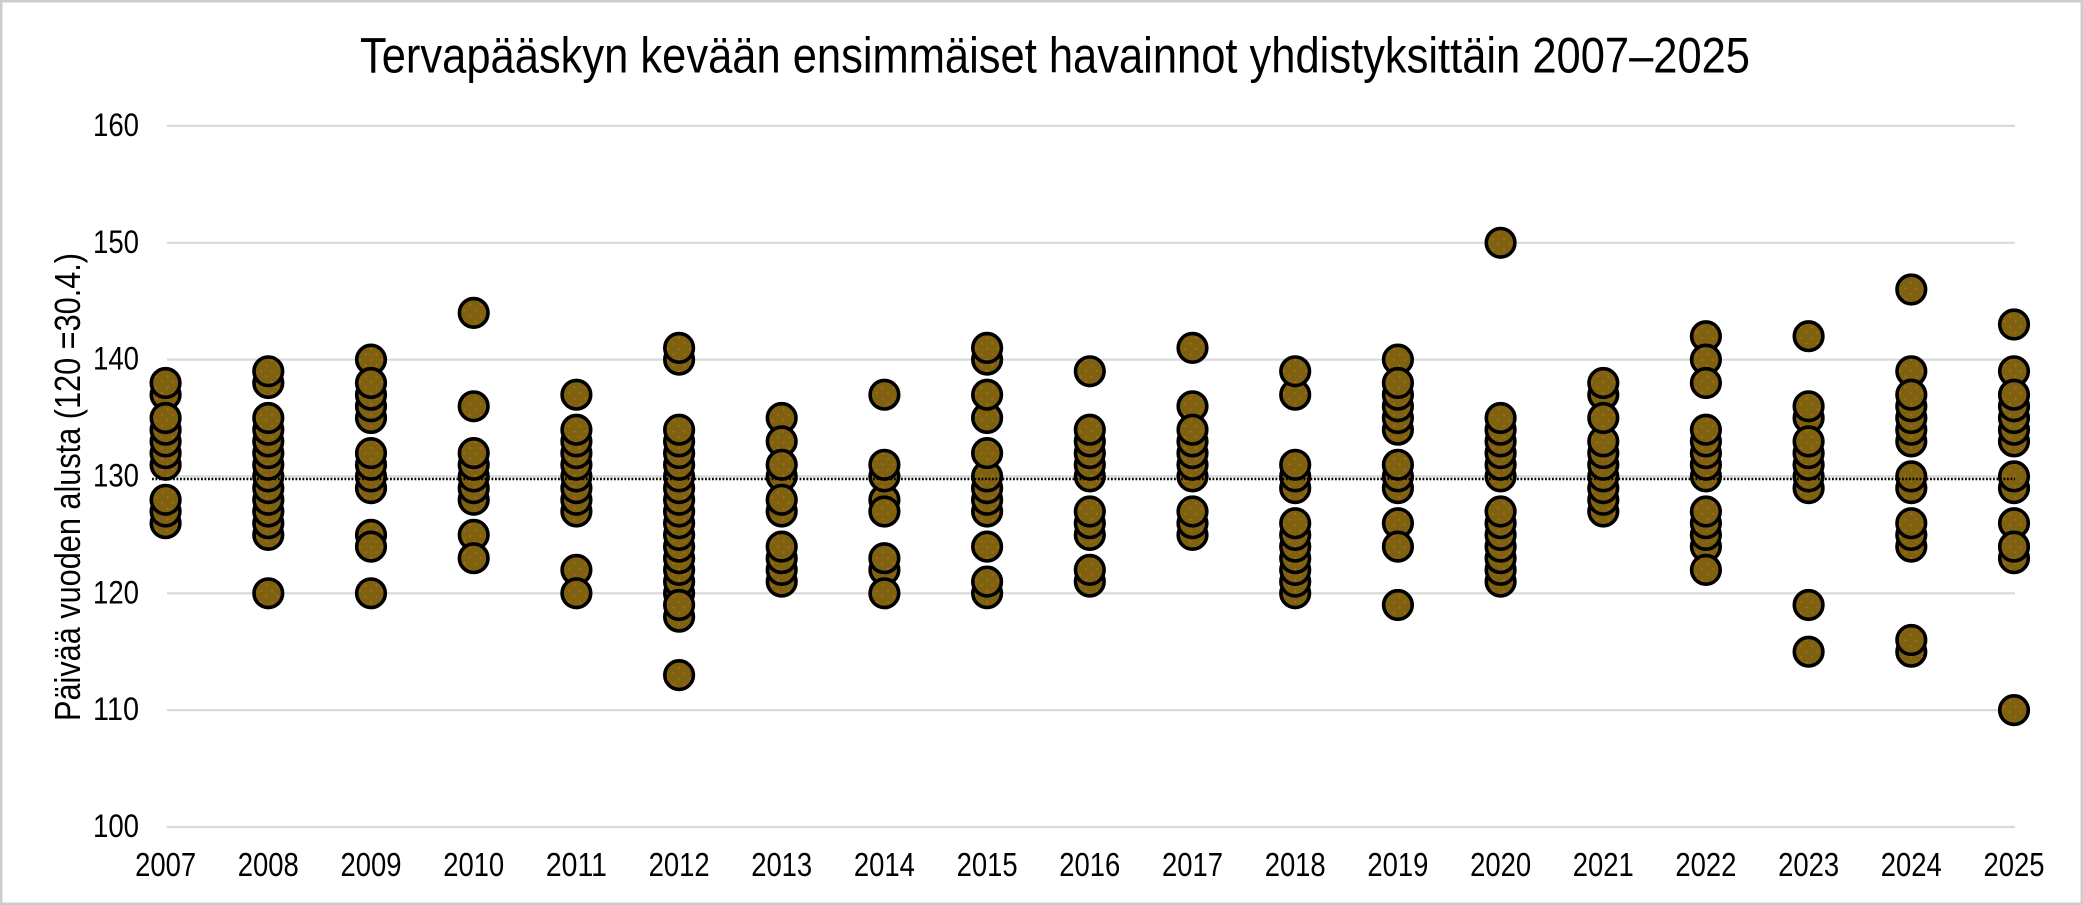  What do you see at coordinates (1911, 864) in the screenshot?
I see `svg-text: 2024` at bounding box center [1911, 864].